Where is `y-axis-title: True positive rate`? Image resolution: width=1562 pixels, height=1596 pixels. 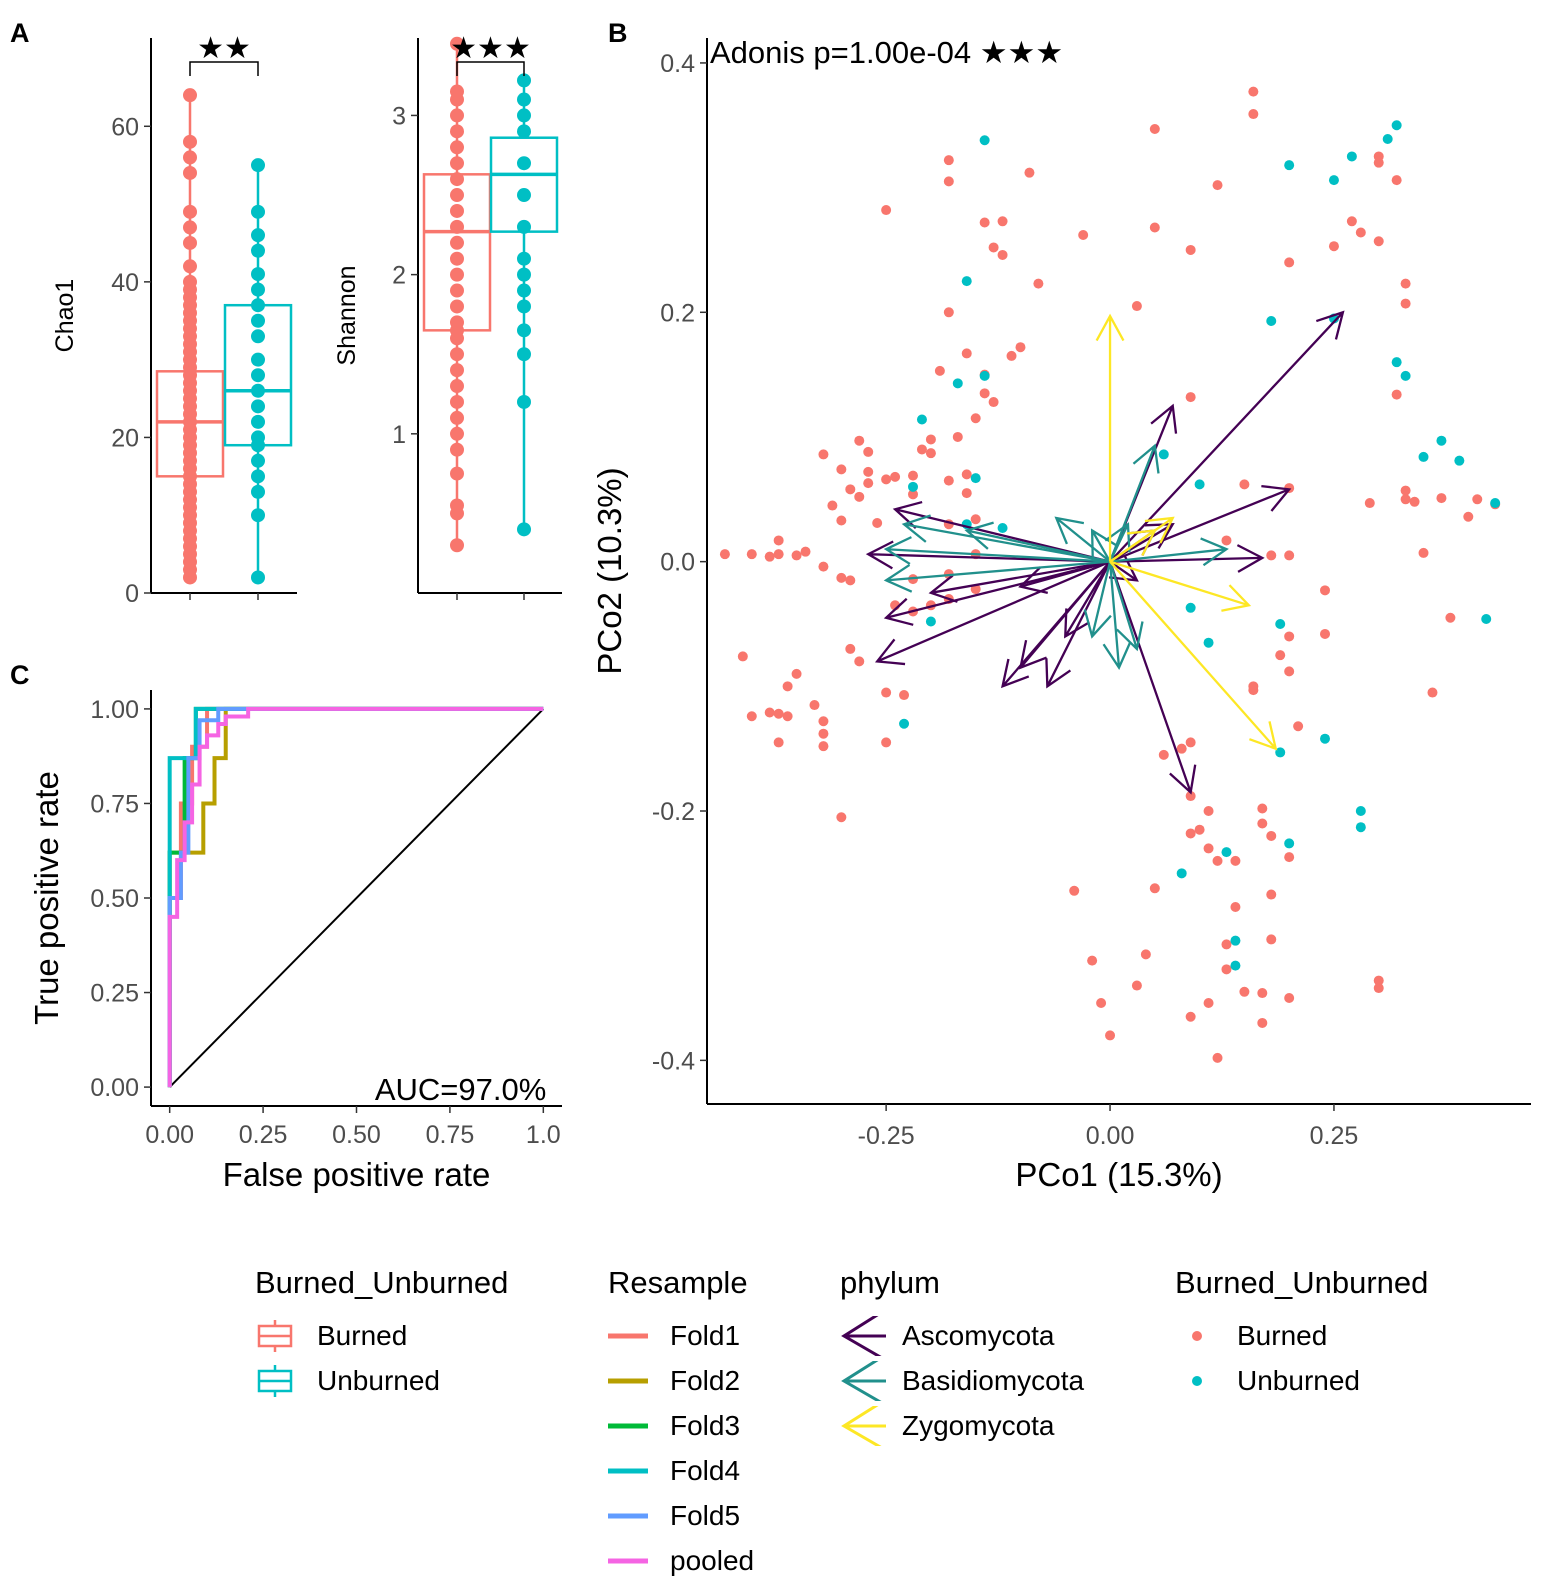
y-axis-title: True positive rate is located at coordinates (46, 898).